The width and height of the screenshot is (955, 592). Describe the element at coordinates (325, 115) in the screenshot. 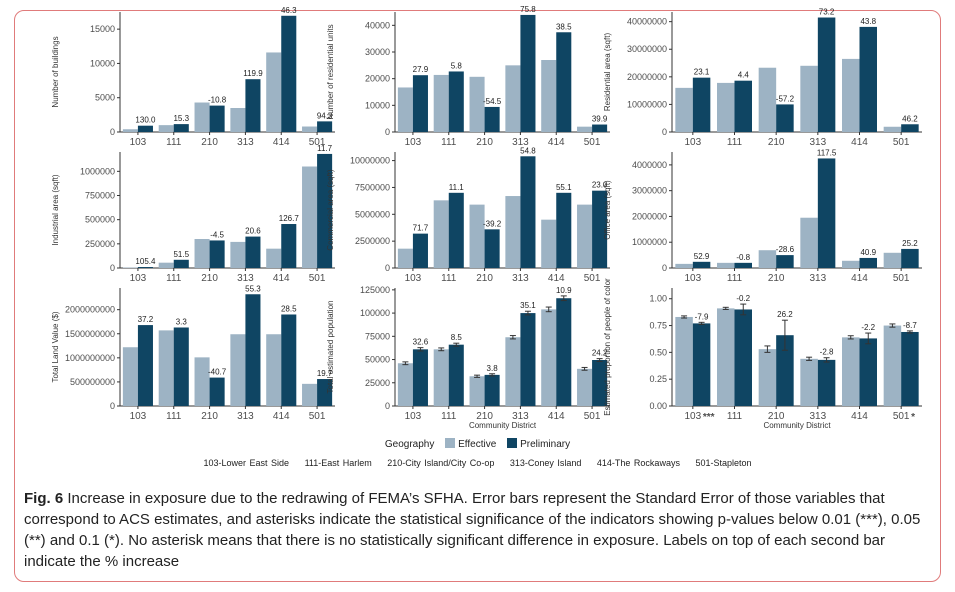

I see `data-label: 94.3` at that location.